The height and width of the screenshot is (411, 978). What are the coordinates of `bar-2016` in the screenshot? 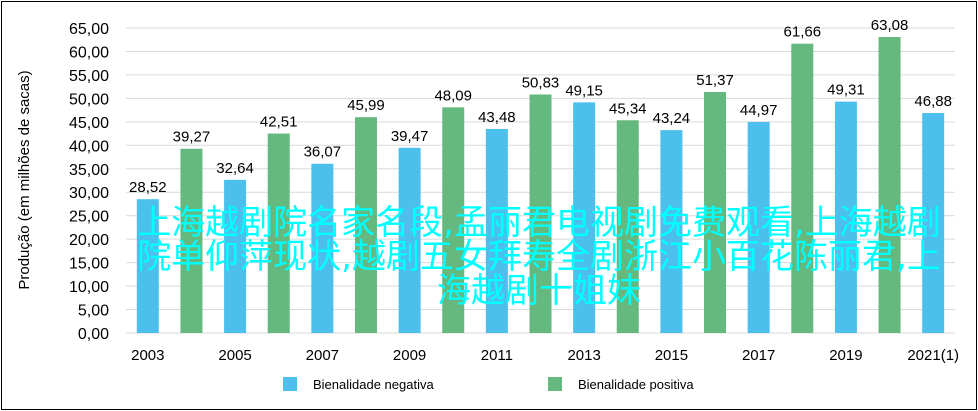 It's located at (715, 212).